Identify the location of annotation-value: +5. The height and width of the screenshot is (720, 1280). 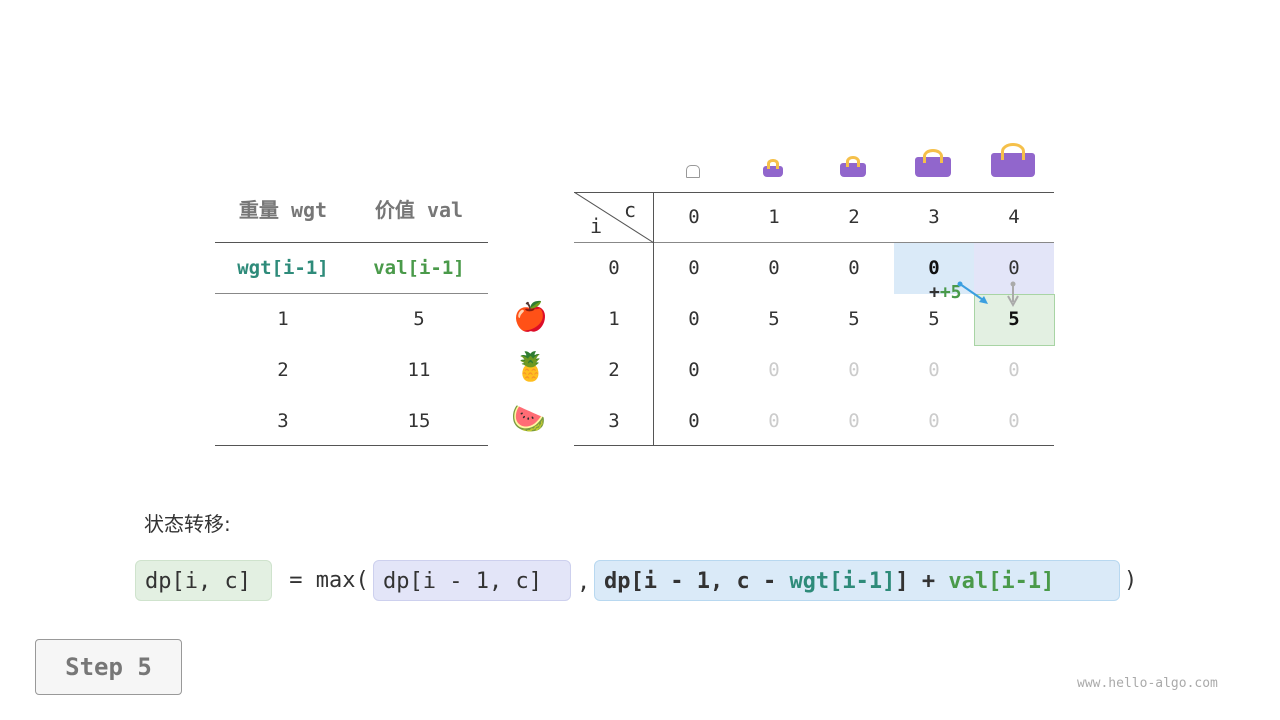
(950, 292).